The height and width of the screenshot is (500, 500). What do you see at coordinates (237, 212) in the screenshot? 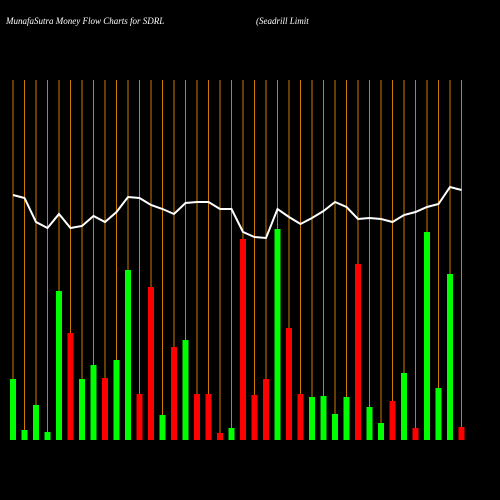
I see `money-flow-line` at bounding box center [237, 212].